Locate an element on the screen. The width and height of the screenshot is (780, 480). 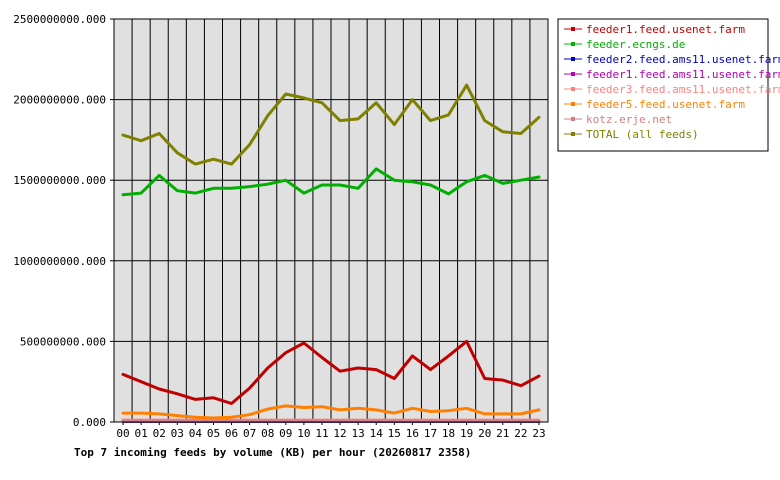
x-tick-label: 18 is located at coordinates (448, 433).